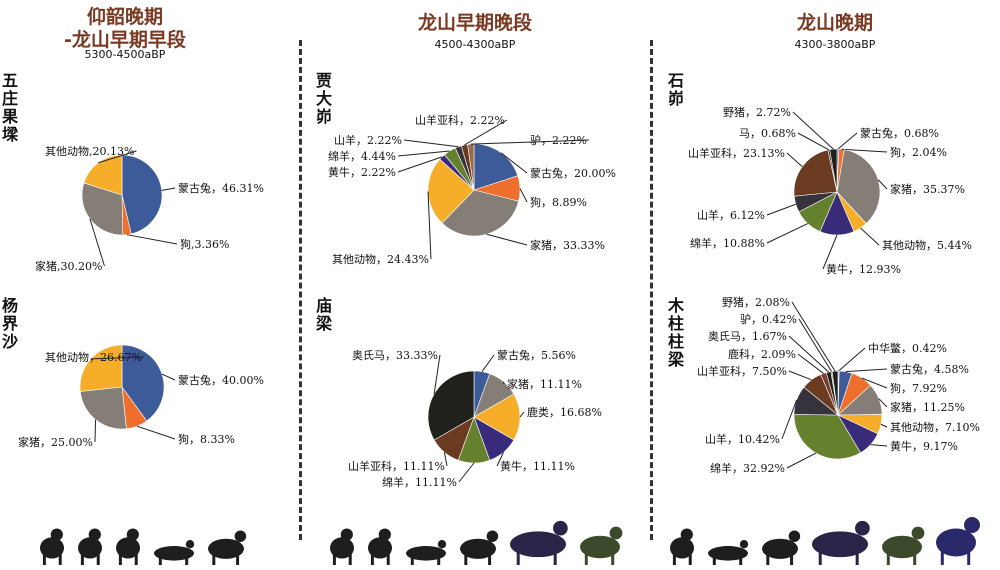  I want to click on period-title-1: 仰韶晚期 -龙山早期早段, so click(125, 29).